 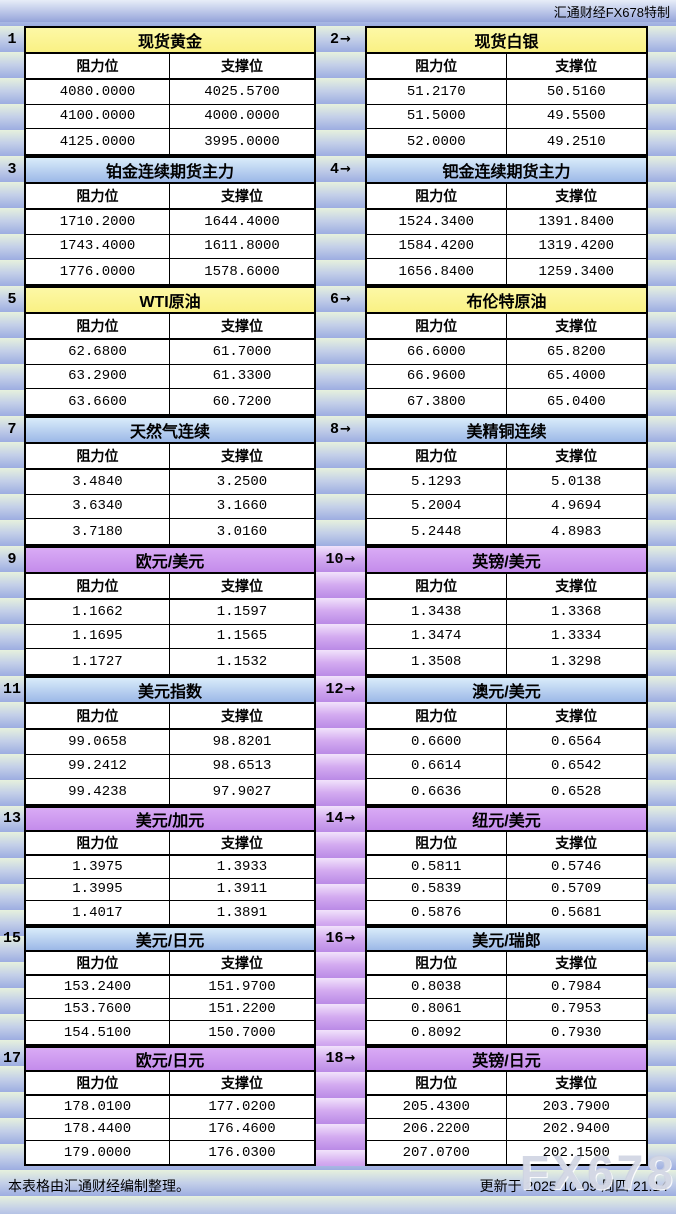 What do you see at coordinates (506, 271) in the screenshot?
I see `table-row: 1656.8400 1259.3400` at bounding box center [506, 271].